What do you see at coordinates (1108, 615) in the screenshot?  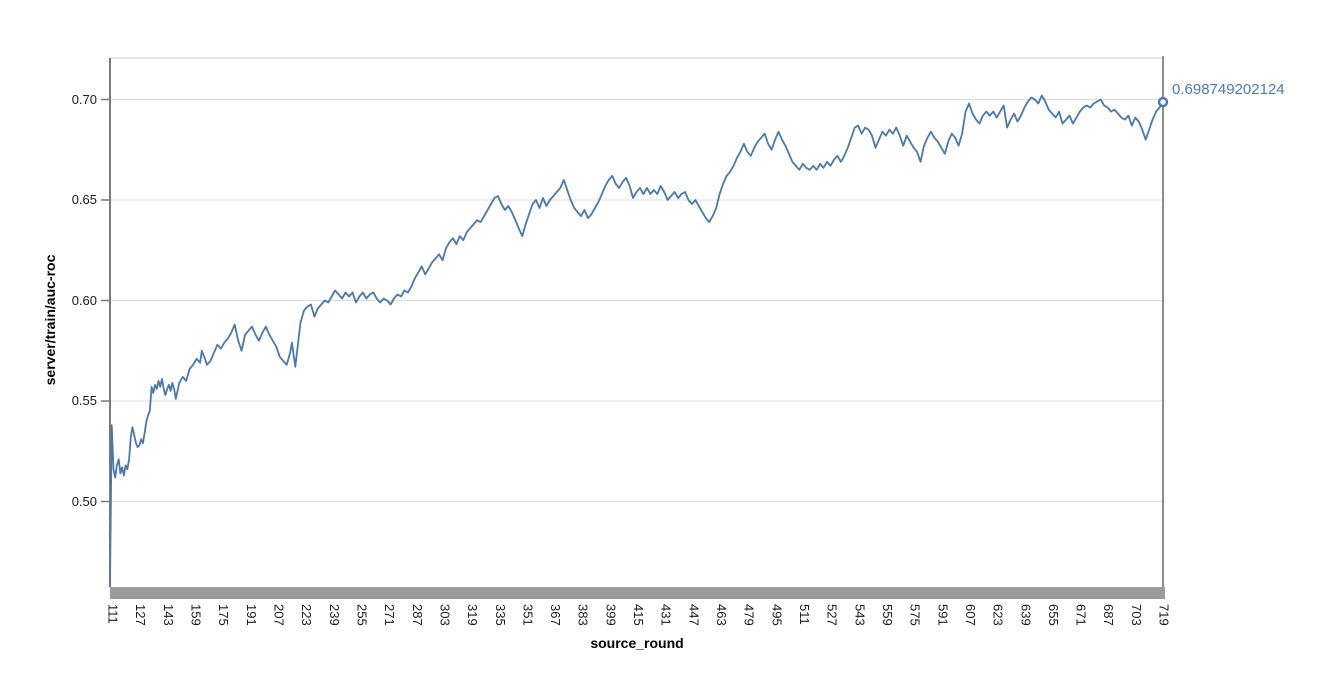 I see `x-tick-label: 687` at bounding box center [1108, 615].